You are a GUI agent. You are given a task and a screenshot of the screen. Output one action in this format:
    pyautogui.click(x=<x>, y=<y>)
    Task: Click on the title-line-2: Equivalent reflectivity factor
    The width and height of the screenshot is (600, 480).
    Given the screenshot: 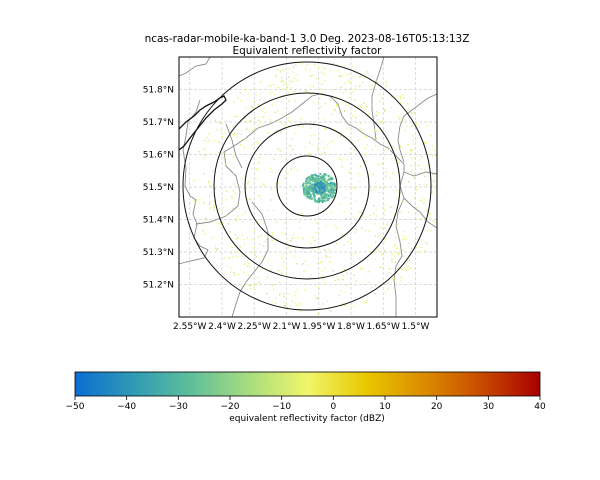 What is the action you would take?
    pyautogui.click(x=308, y=51)
    